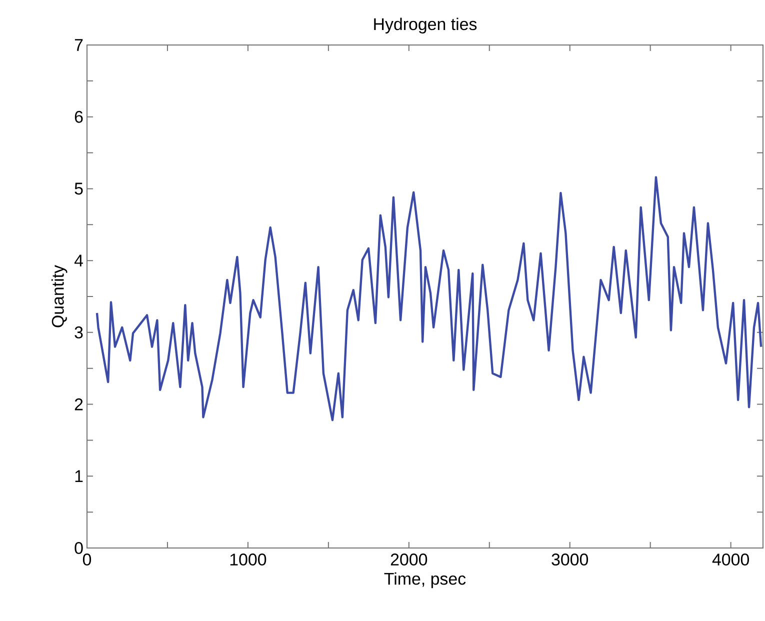  What do you see at coordinates (78, 260) in the screenshot?
I see `y-tick-label: 4` at bounding box center [78, 260].